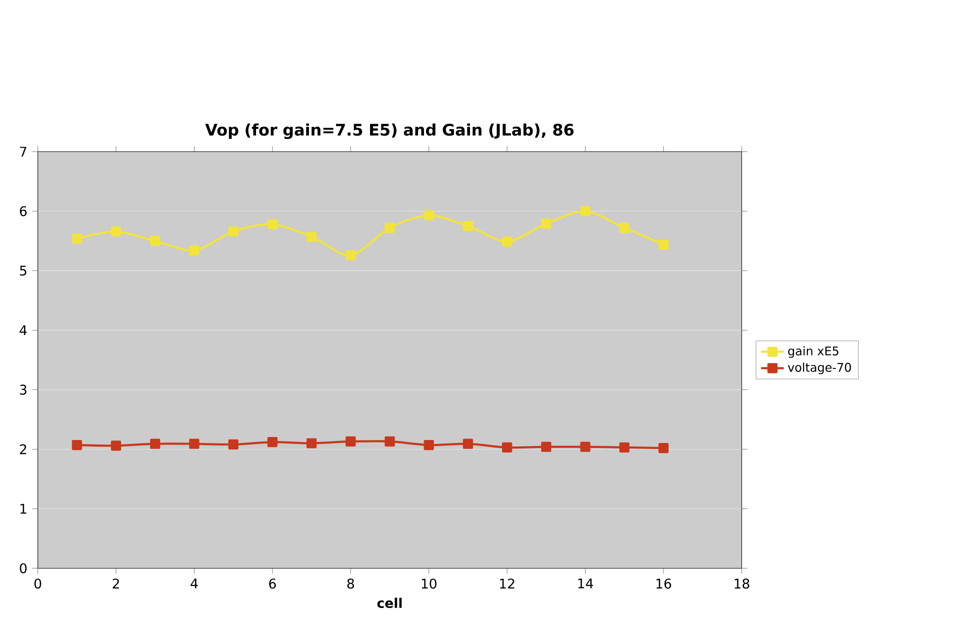 The height and width of the screenshot is (623, 955). I want to click on x-tick-label: 6, so click(272, 583).